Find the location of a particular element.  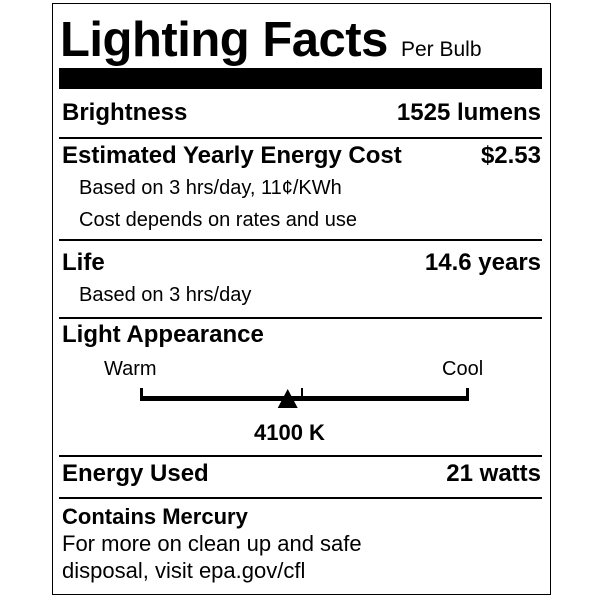

cool-label: Cool is located at coordinates (463, 369).